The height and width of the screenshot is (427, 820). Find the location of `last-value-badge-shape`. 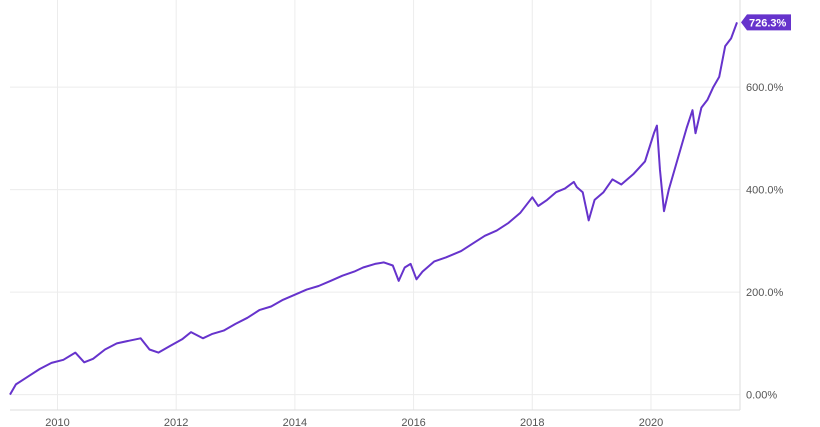

last-value-badge-shape is located at coordinates (766, 22).